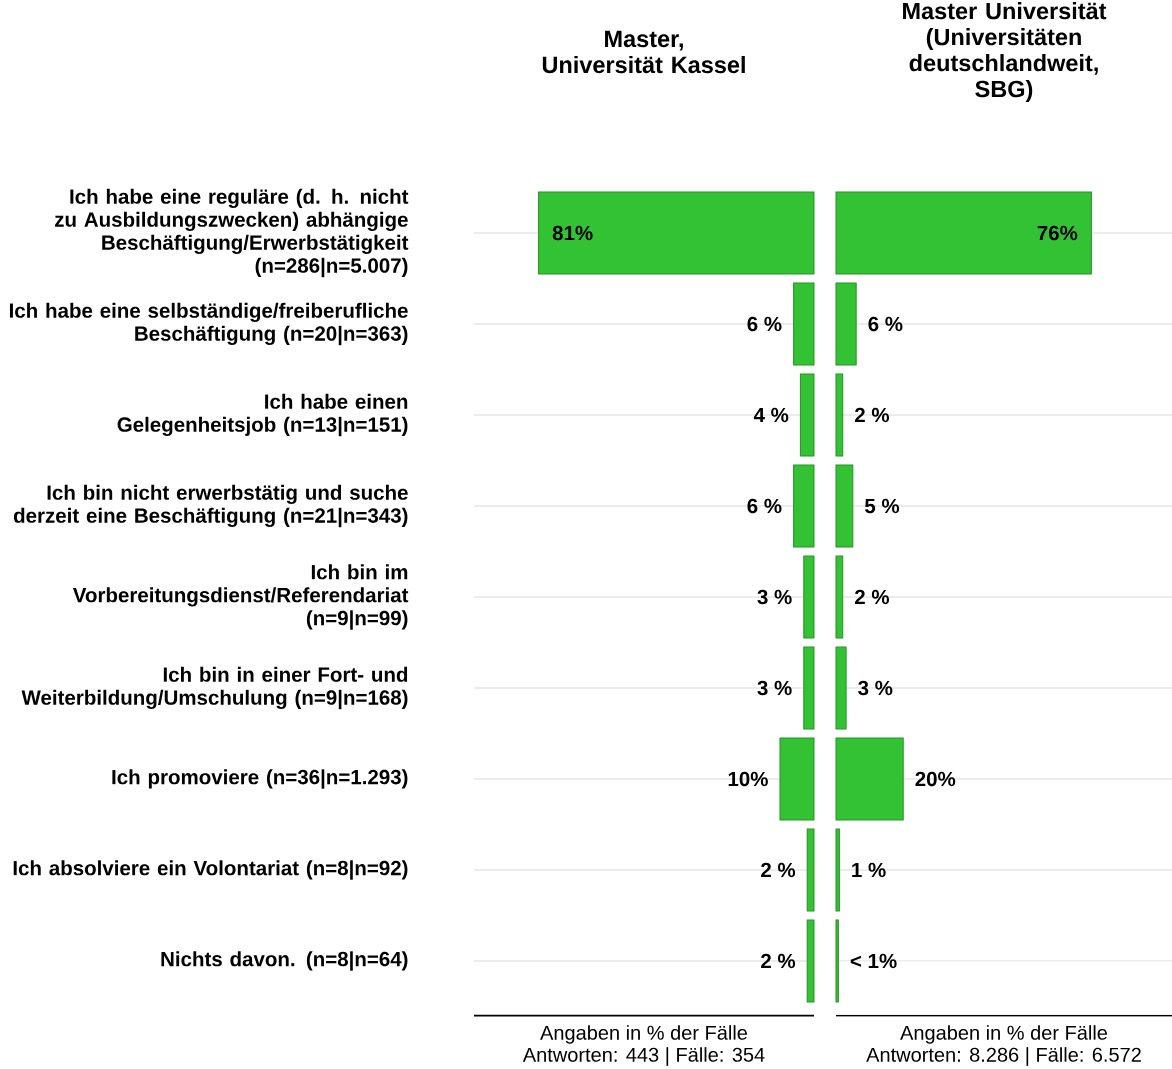 The width and height of the screenshot is (1172, 1069). I want to click on data-label: 1 %, so click(869, 870).